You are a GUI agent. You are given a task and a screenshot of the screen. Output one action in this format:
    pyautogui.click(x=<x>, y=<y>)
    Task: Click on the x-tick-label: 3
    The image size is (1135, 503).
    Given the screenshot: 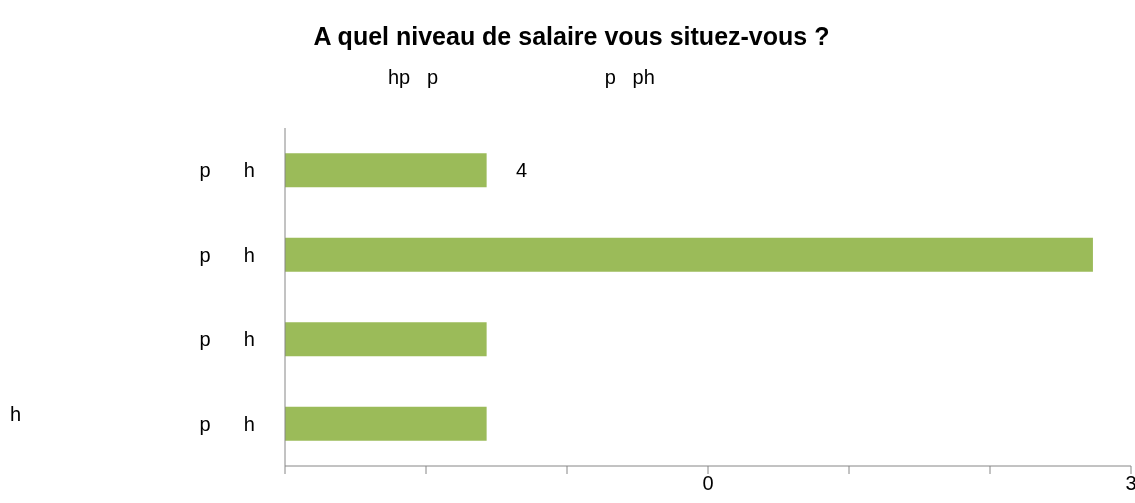 What is the action you would take?
    pyautogui.click(x=1130, y=483)
    